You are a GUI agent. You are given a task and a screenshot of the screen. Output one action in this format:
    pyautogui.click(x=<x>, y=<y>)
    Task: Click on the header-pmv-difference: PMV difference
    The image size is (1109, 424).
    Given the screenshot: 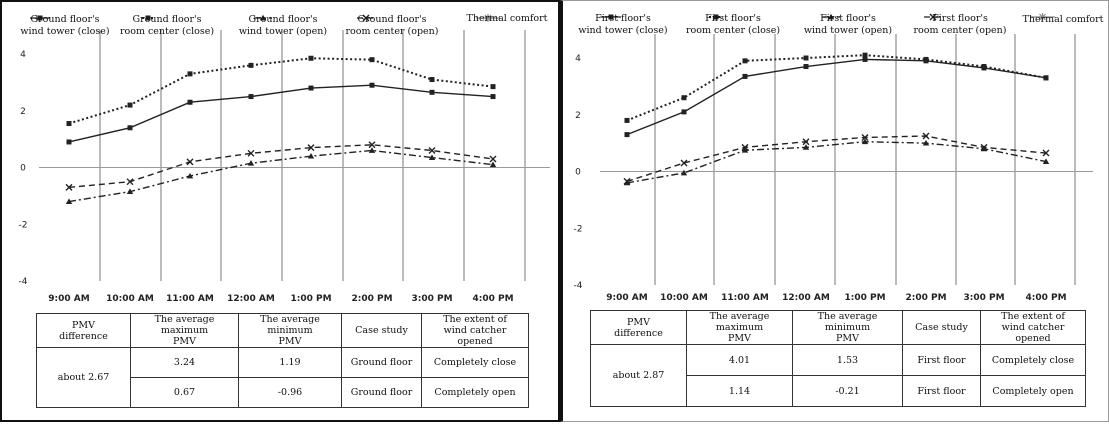 What is the action you would take?
    pyautogui.click(x=638, y=327)
    